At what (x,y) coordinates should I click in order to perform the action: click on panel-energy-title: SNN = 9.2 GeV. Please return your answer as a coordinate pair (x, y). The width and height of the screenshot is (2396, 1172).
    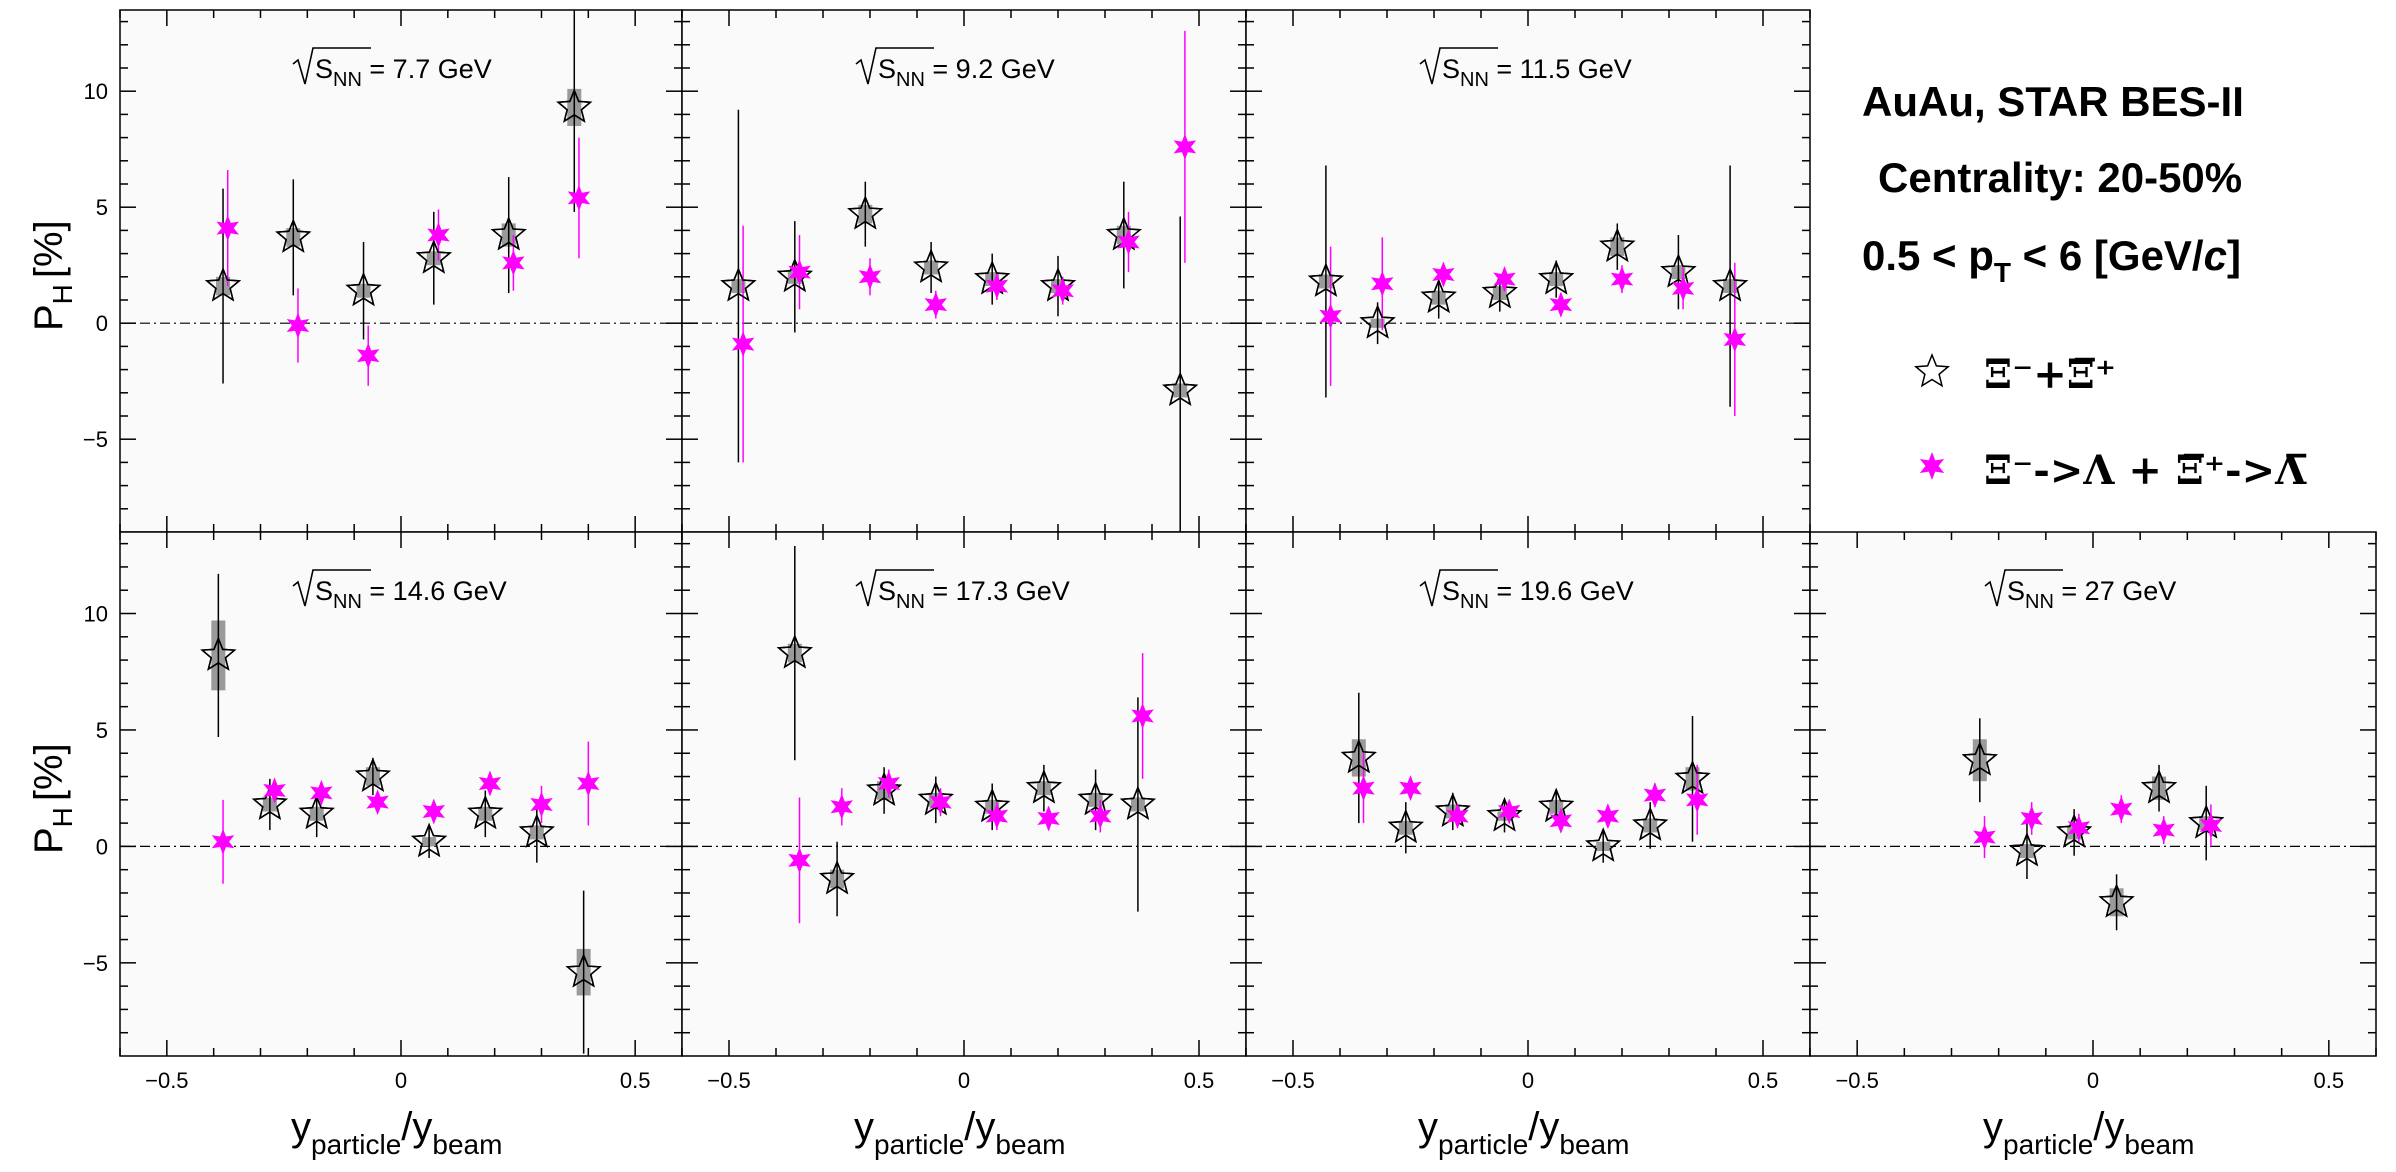
    Looking at the image, I should click on (966, 72).